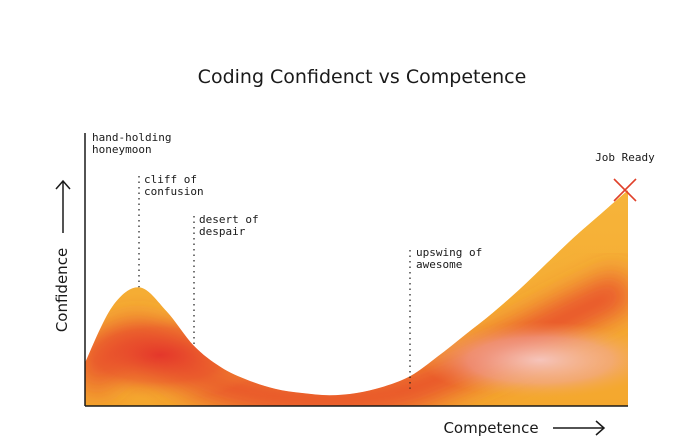  I want to click on annotation-upswing-of-awesome-line-2: awesome, so click(439, 264).